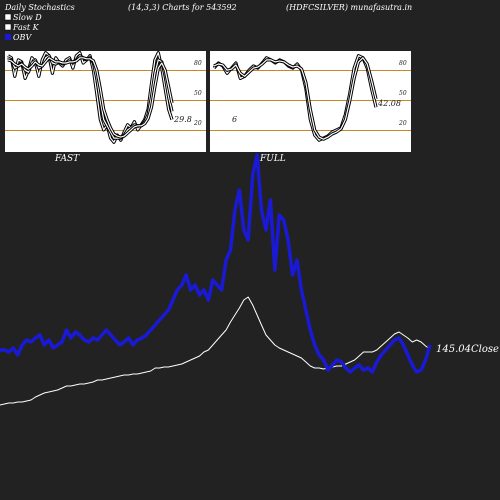 The image size is (500, 500). Describe the element at coordinates (8, 37) in the screenshot. I see `legend-swatch-obv` at that location.